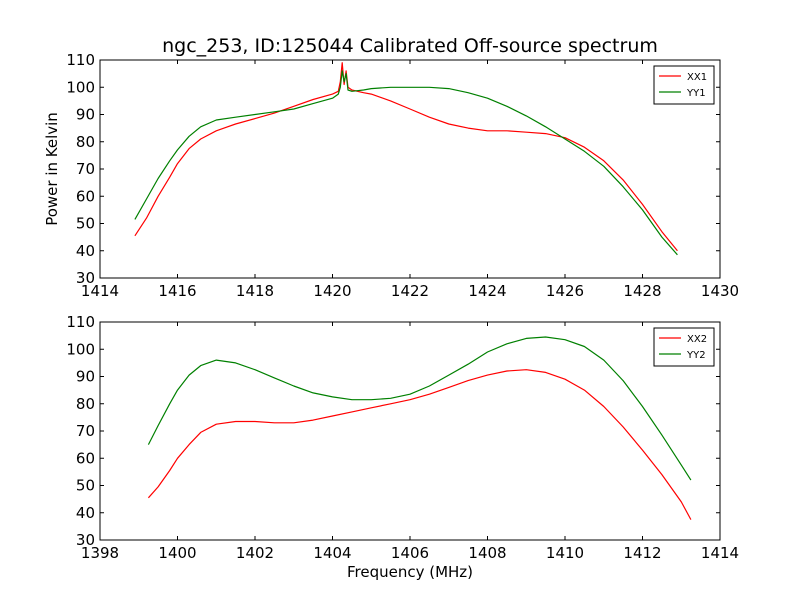  Describe the element at coordinates (410, 572) in the screenshot. I see `x-axis-label: Frequency (MHz)` at that location.